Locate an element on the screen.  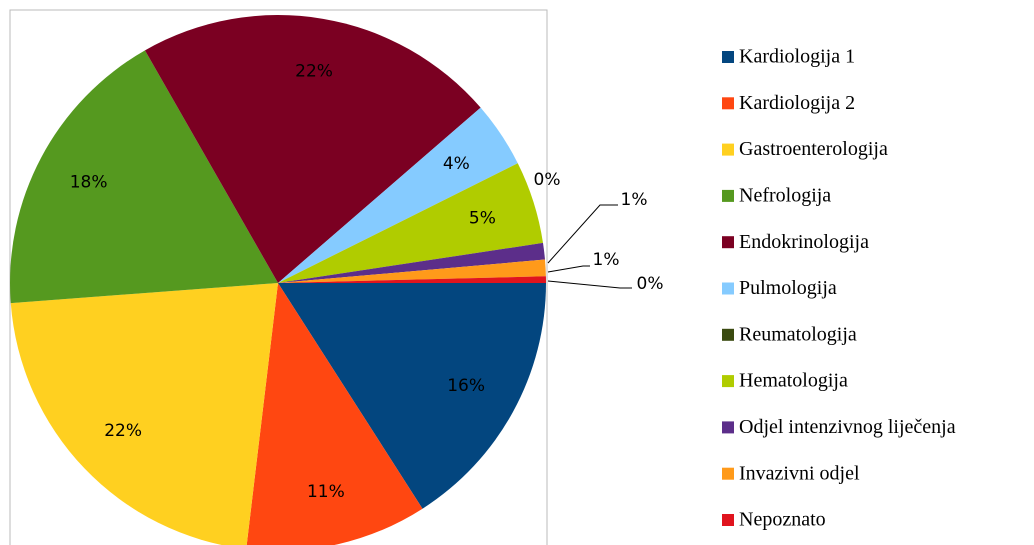
data-label: 16% is located at coordinates (466, 386).